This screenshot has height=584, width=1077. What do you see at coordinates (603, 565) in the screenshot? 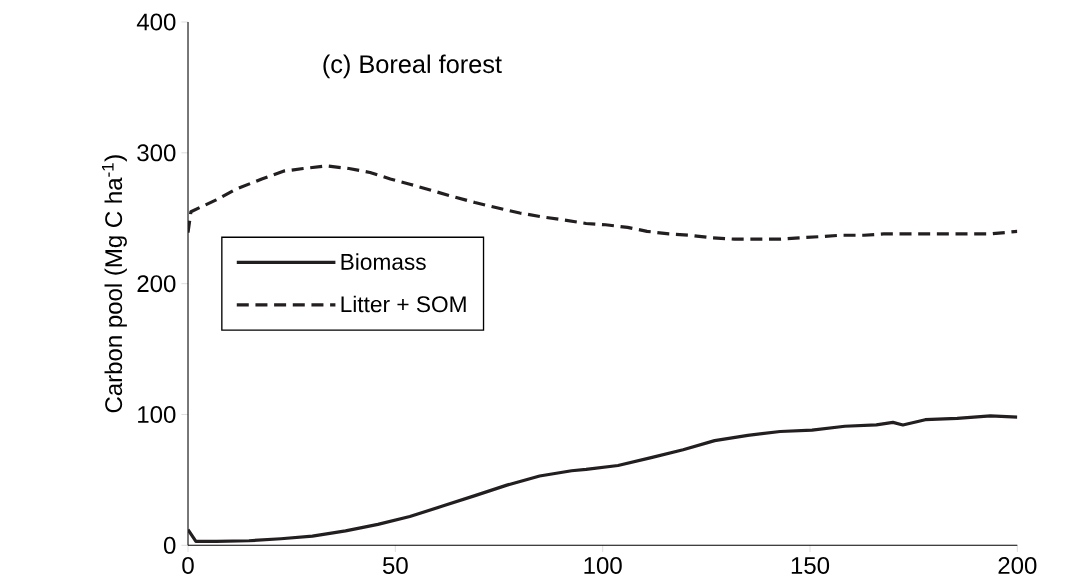
I see `x-tick-label: 100` at bounding box center [603, 565].